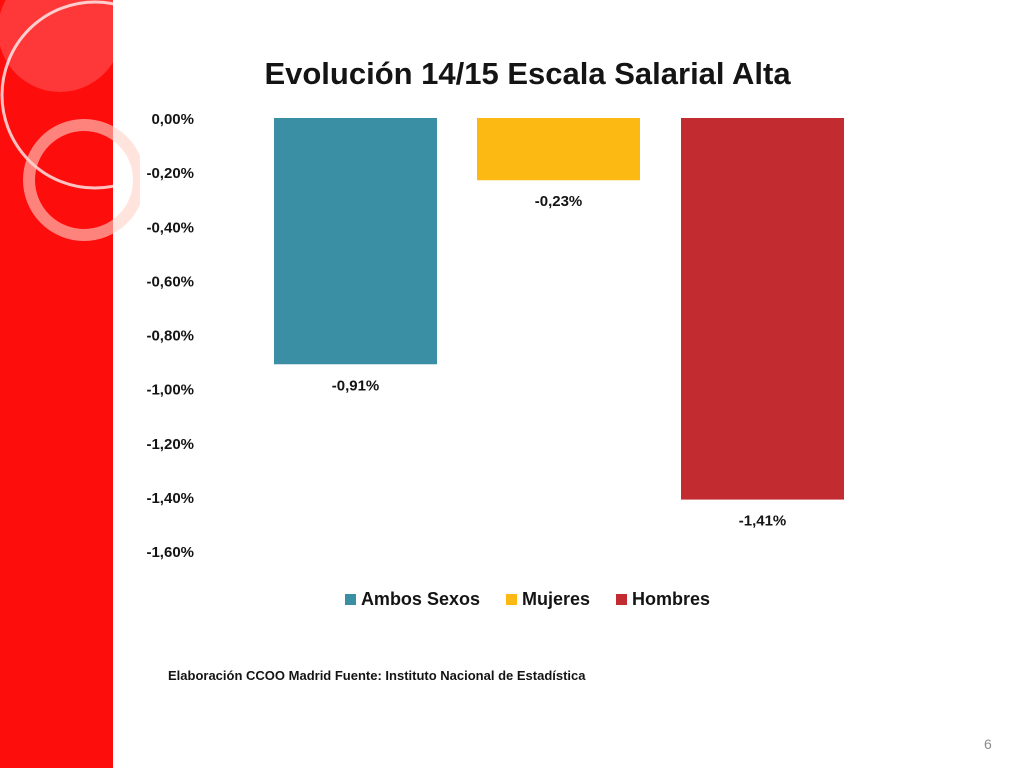 This screenshot has width=1024, height=768. Describe the element at coordinates (170, 281) in the screenshot. I see `y-tick-label: -0,60%` at that location.